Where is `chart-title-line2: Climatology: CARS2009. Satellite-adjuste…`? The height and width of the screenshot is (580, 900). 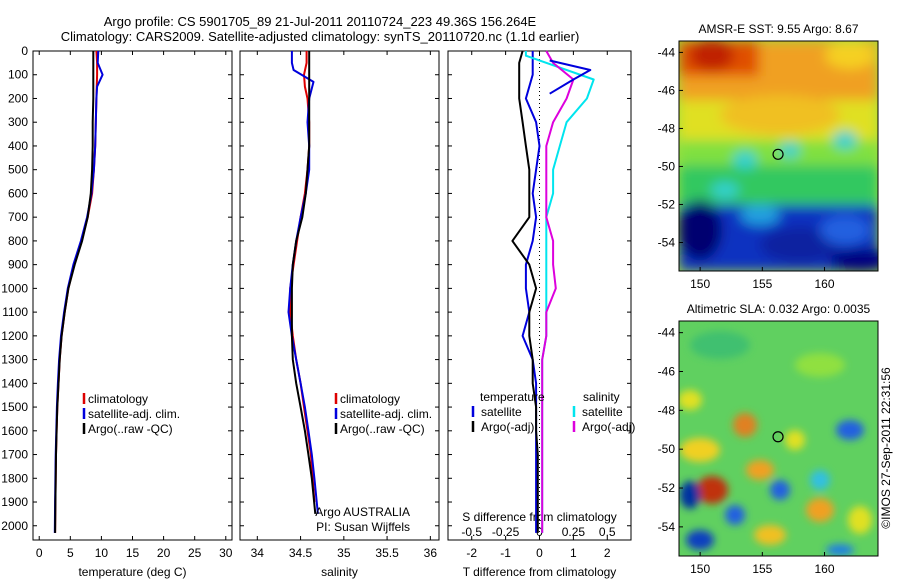
chart-title-line2: Climatology: CARS2009. Satellite-adjuste… is located at coordinates (320, 36).